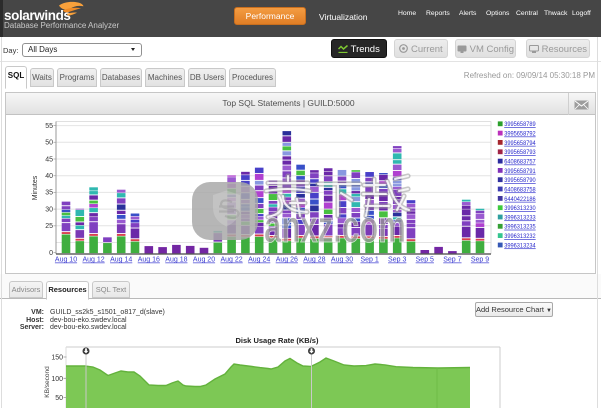 The width and height of the screenshot is (601, 408). Describe the element at coordinates (520, 162) in the screenshot. I see `svg-text: 6408683757` at that location.